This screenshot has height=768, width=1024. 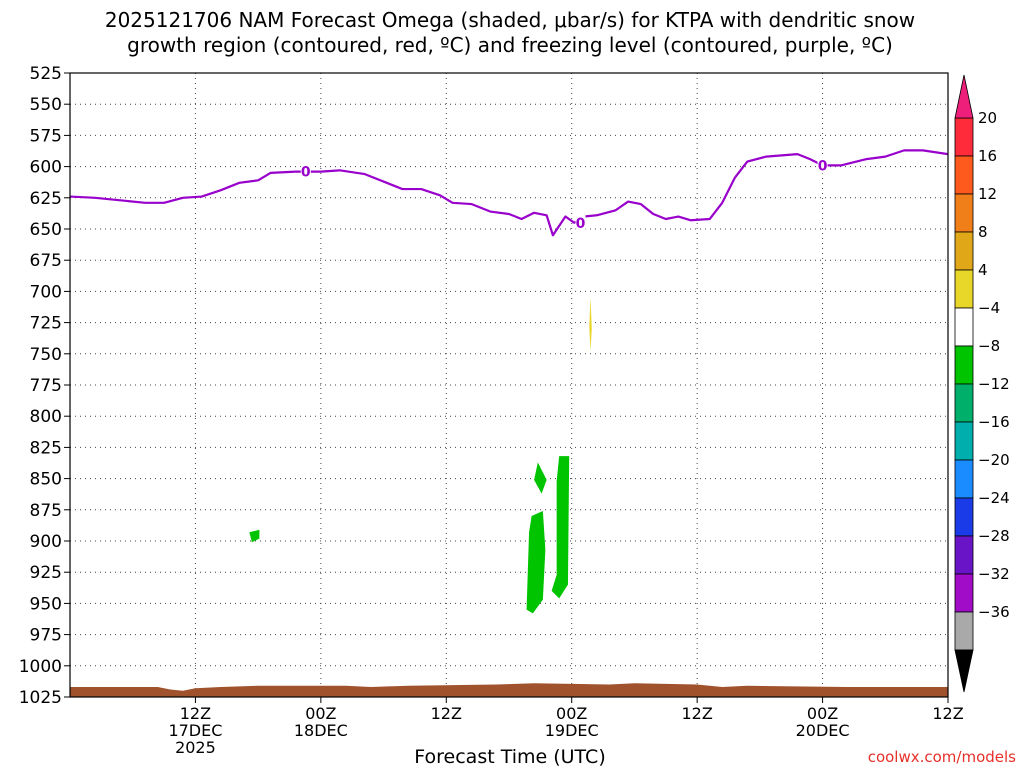 What do you see at coordinates (994, 384) in the screenshot?
I see `colorbar-label: −12` at bounding box center [994, 384].